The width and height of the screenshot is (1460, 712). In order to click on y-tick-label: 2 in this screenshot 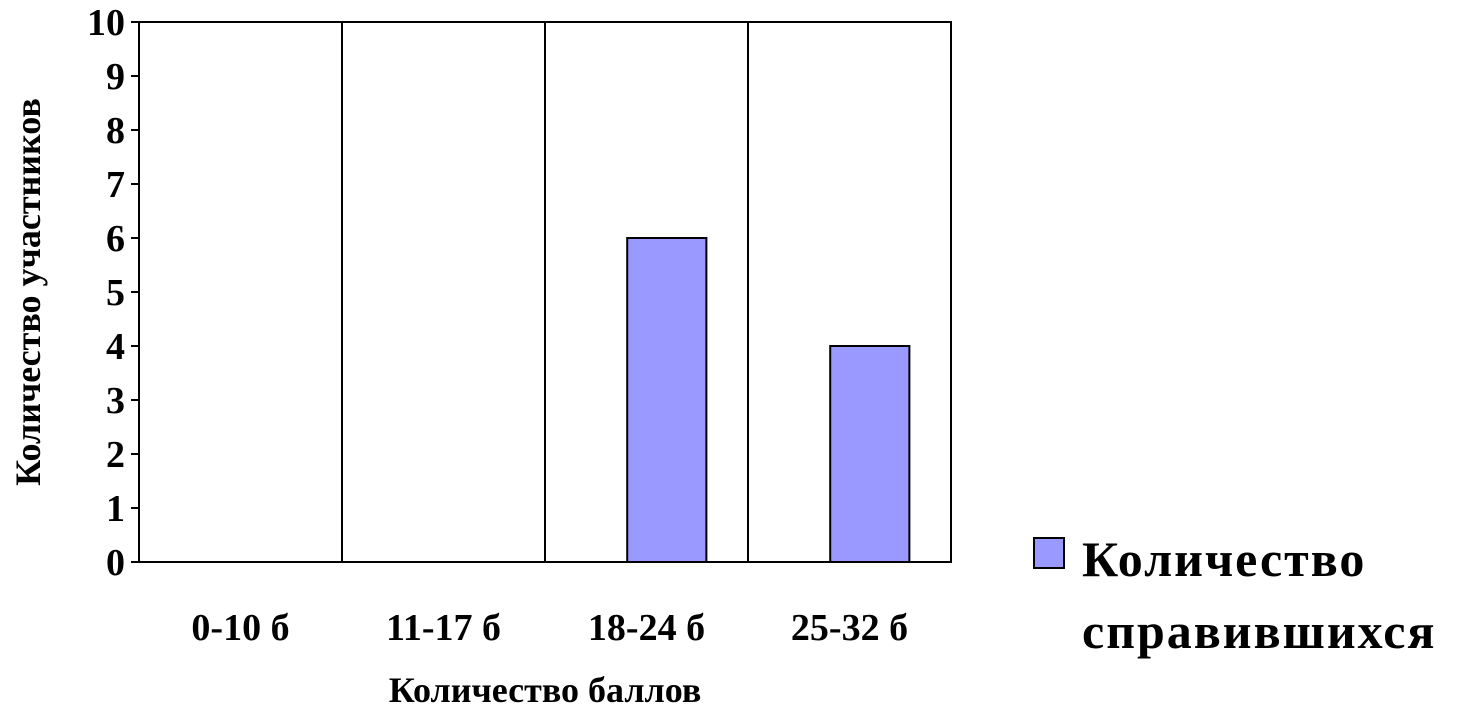, I will do `click(115, 455)`.